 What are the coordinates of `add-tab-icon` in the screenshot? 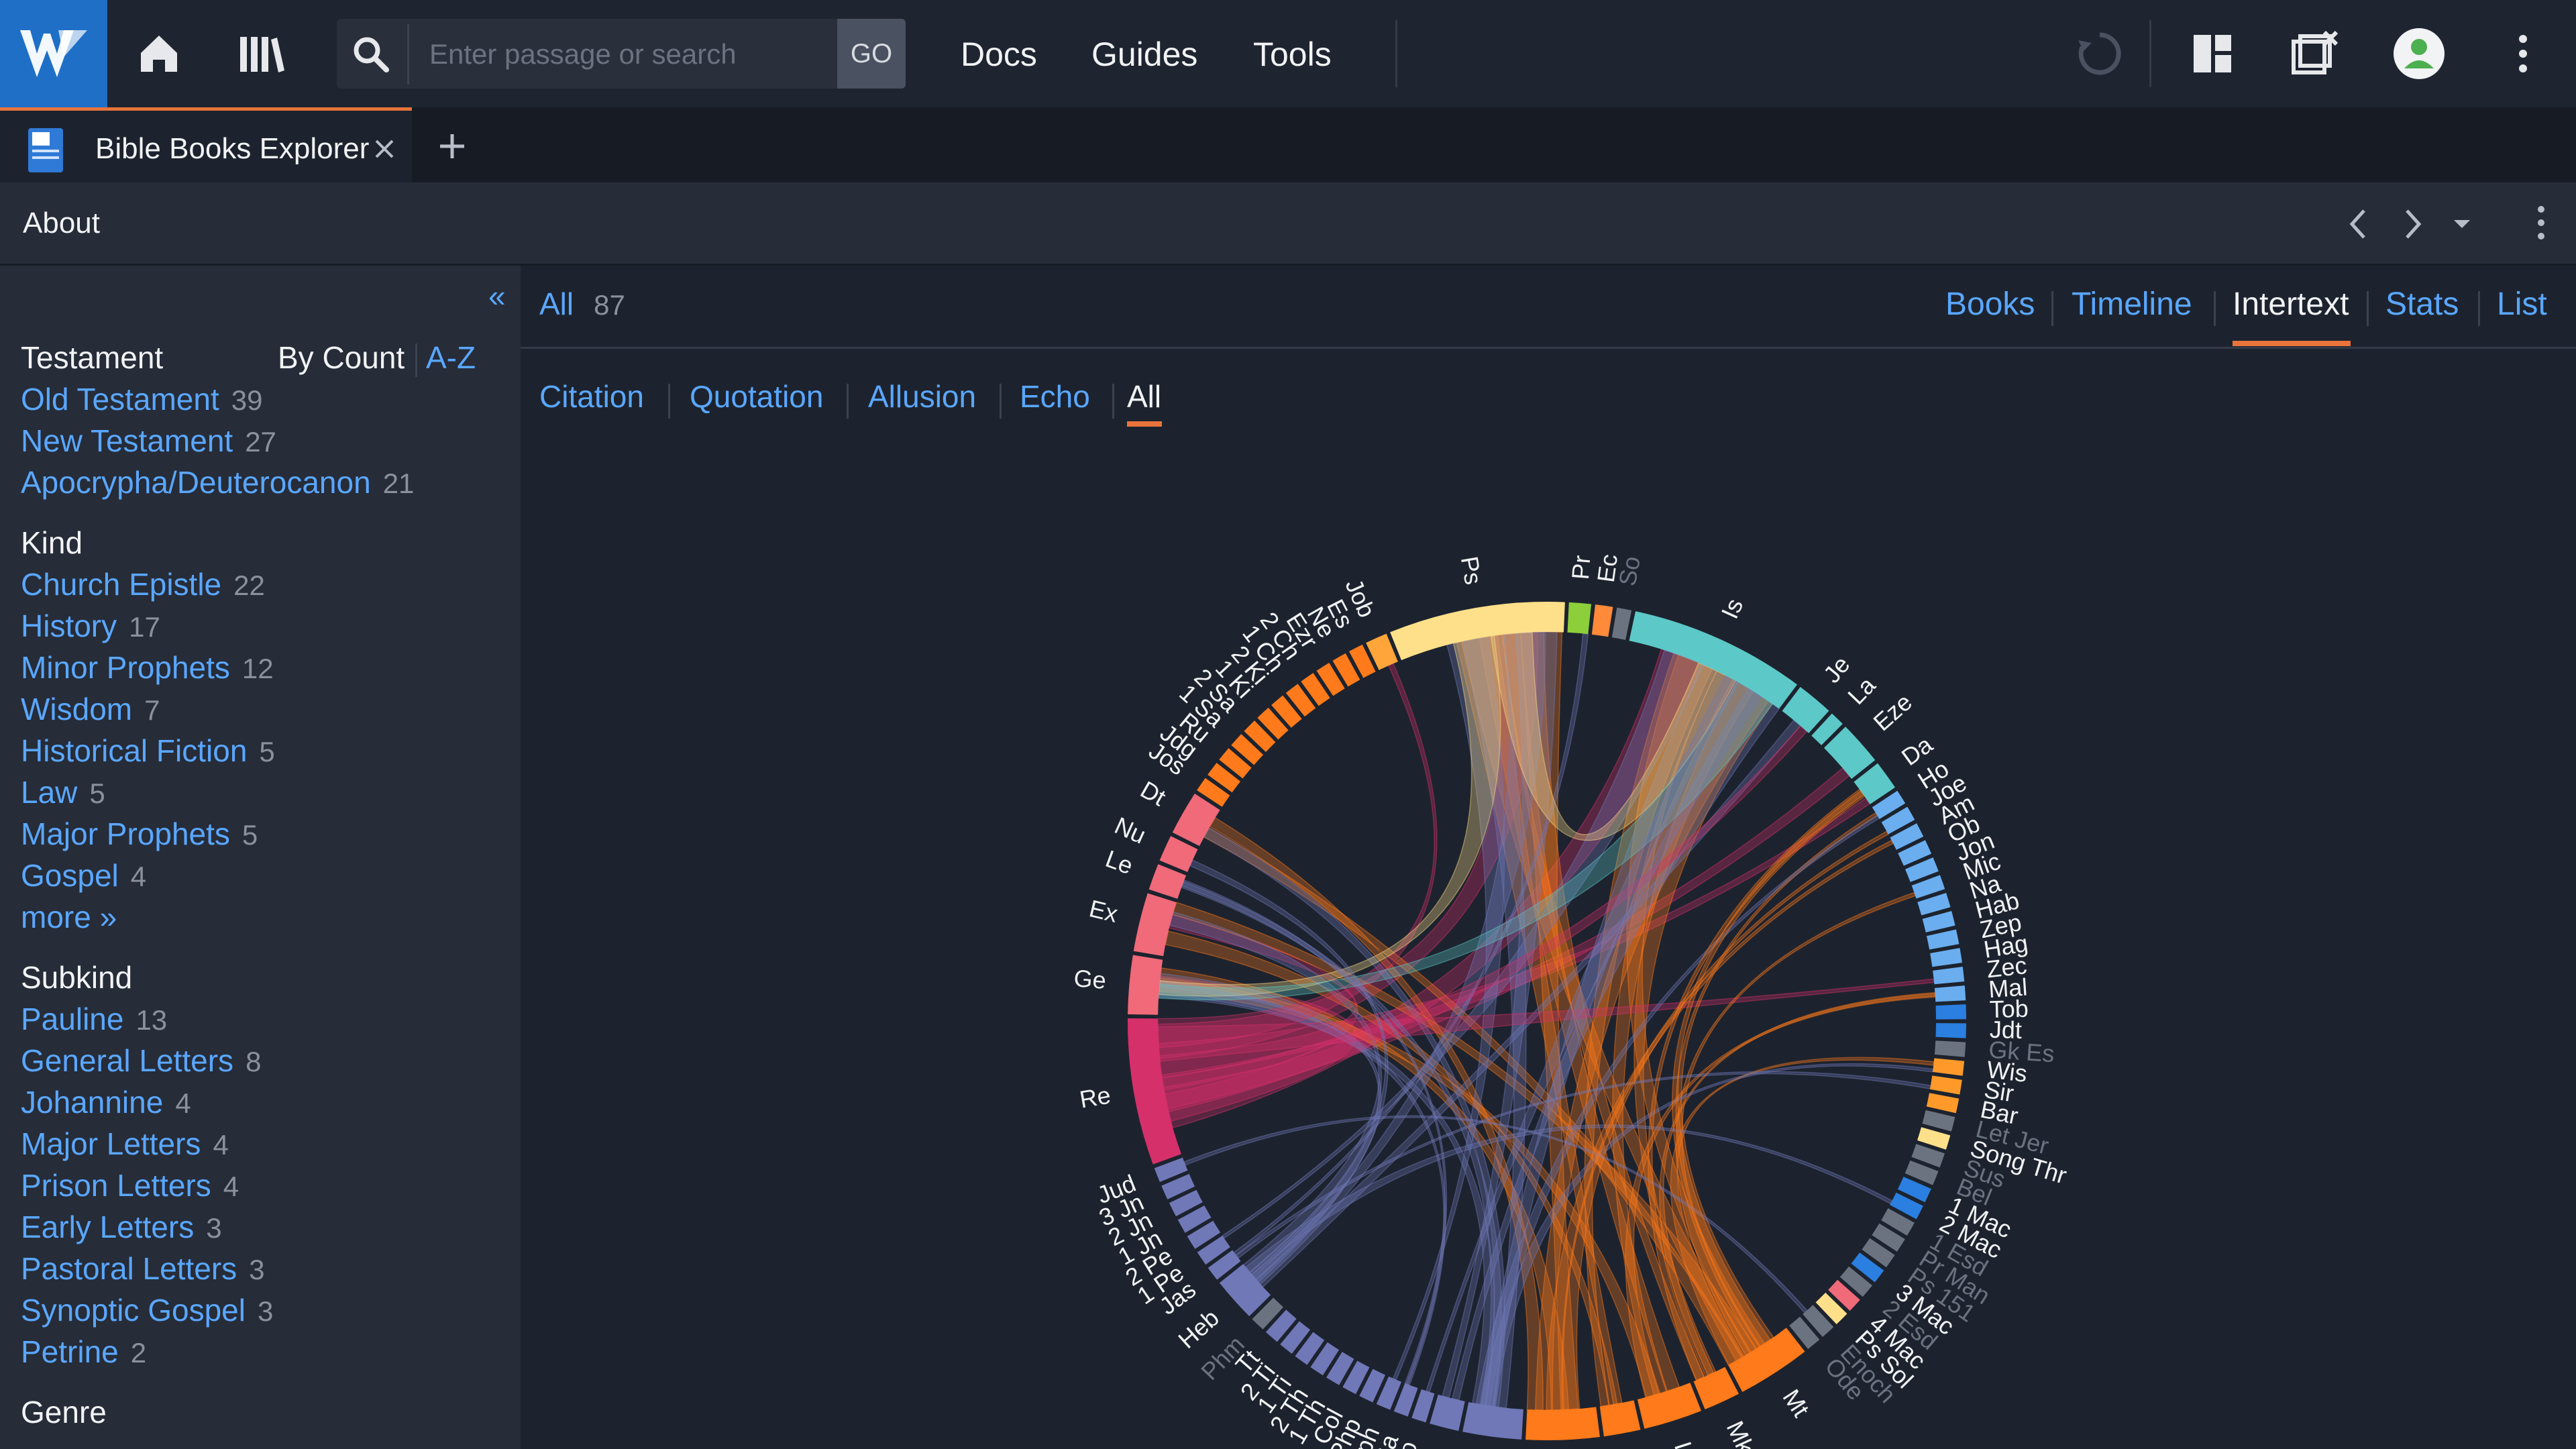 It's located at (452, 146).